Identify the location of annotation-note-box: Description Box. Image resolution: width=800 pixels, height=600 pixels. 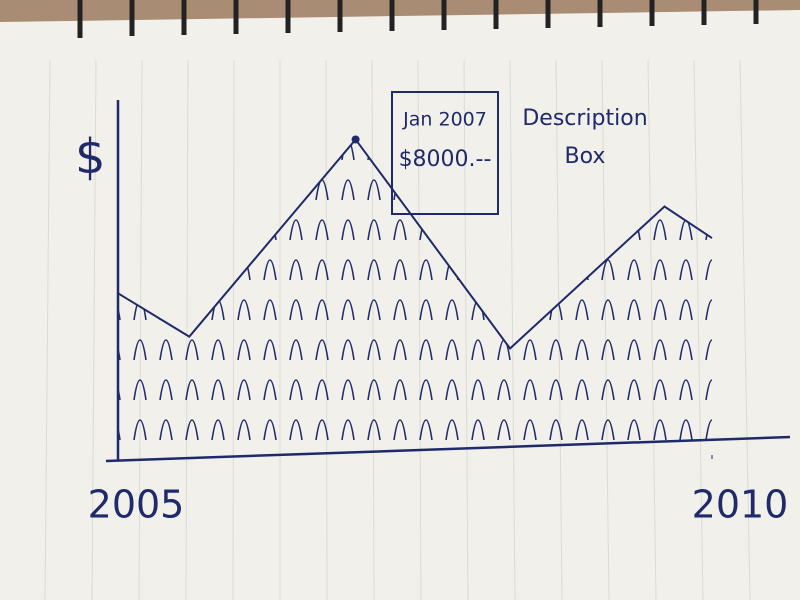
(585, 137).